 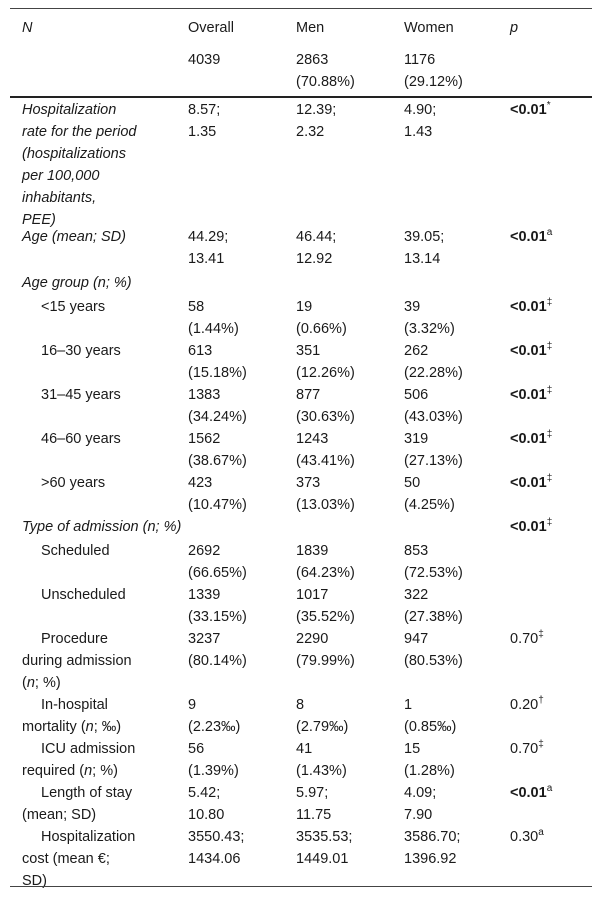 What do you see at coordinates (424, 248) in the screenshot?
I see `women-value: 39.05; 13.14` at bounding box center [424, 248].